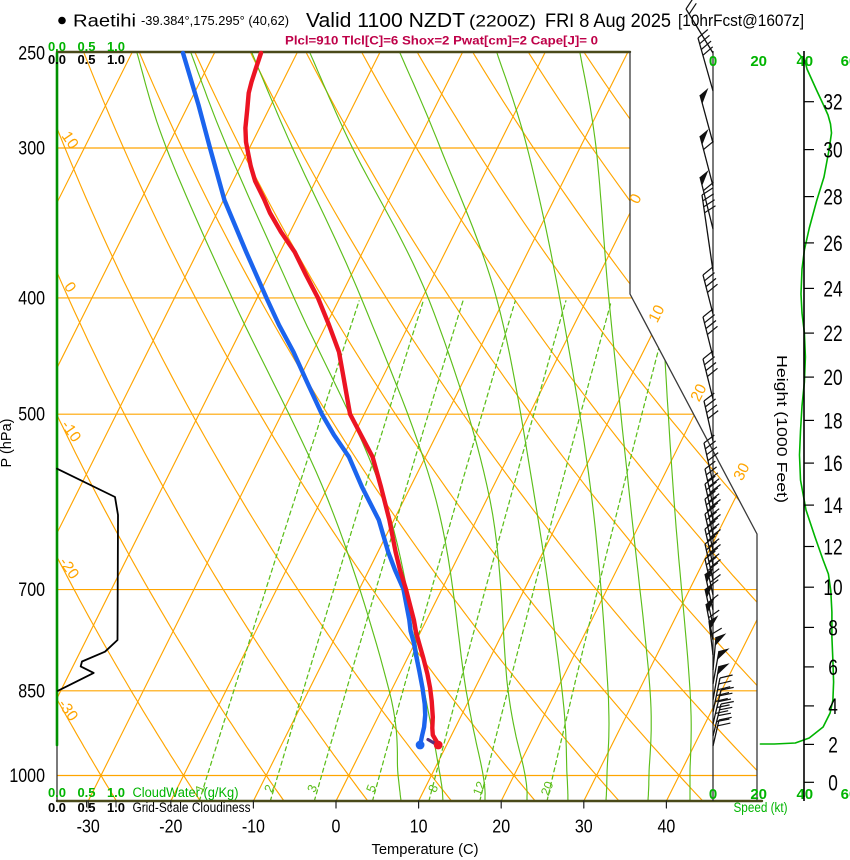 The width and height of the screenshot is (850, 860). I want to click on svg-text: Temperature (C), so click(425, 849).